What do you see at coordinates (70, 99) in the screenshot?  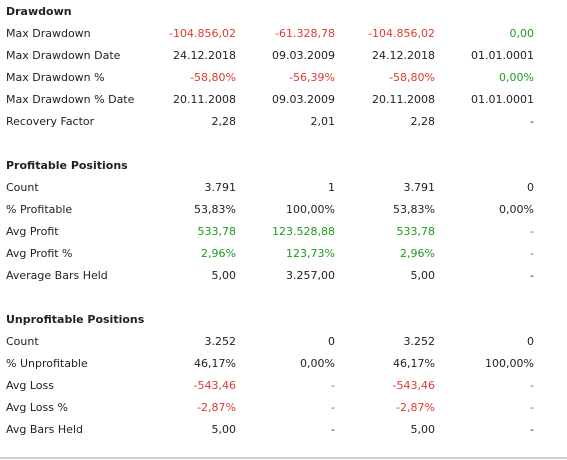 I see `row-label: Max Drawdown % Date` at bounding box center [70, 99].